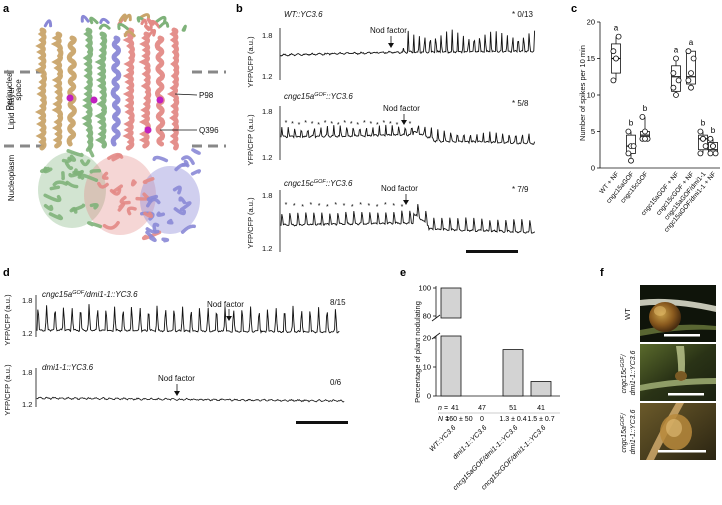  Describe the element at coordinates (627, 314) in the screenshot. I see `f-row-wt-label: WT` at that location.